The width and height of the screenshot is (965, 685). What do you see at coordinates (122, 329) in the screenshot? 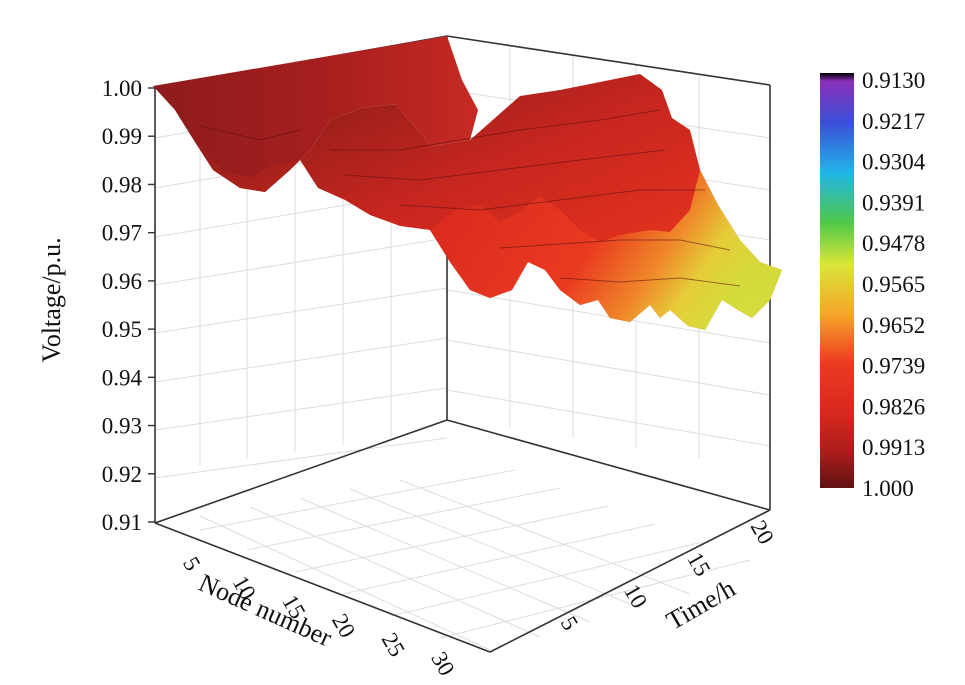
I see `z-tick-label: 0.95` at bounding box center [122, 329].